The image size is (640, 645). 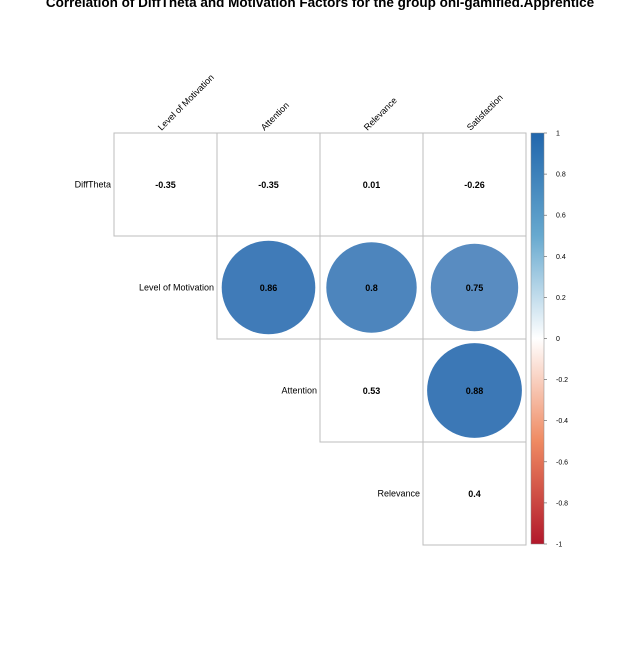 I want to click on colorbar-tick-label: -0.2, so click(x=562, y=380).